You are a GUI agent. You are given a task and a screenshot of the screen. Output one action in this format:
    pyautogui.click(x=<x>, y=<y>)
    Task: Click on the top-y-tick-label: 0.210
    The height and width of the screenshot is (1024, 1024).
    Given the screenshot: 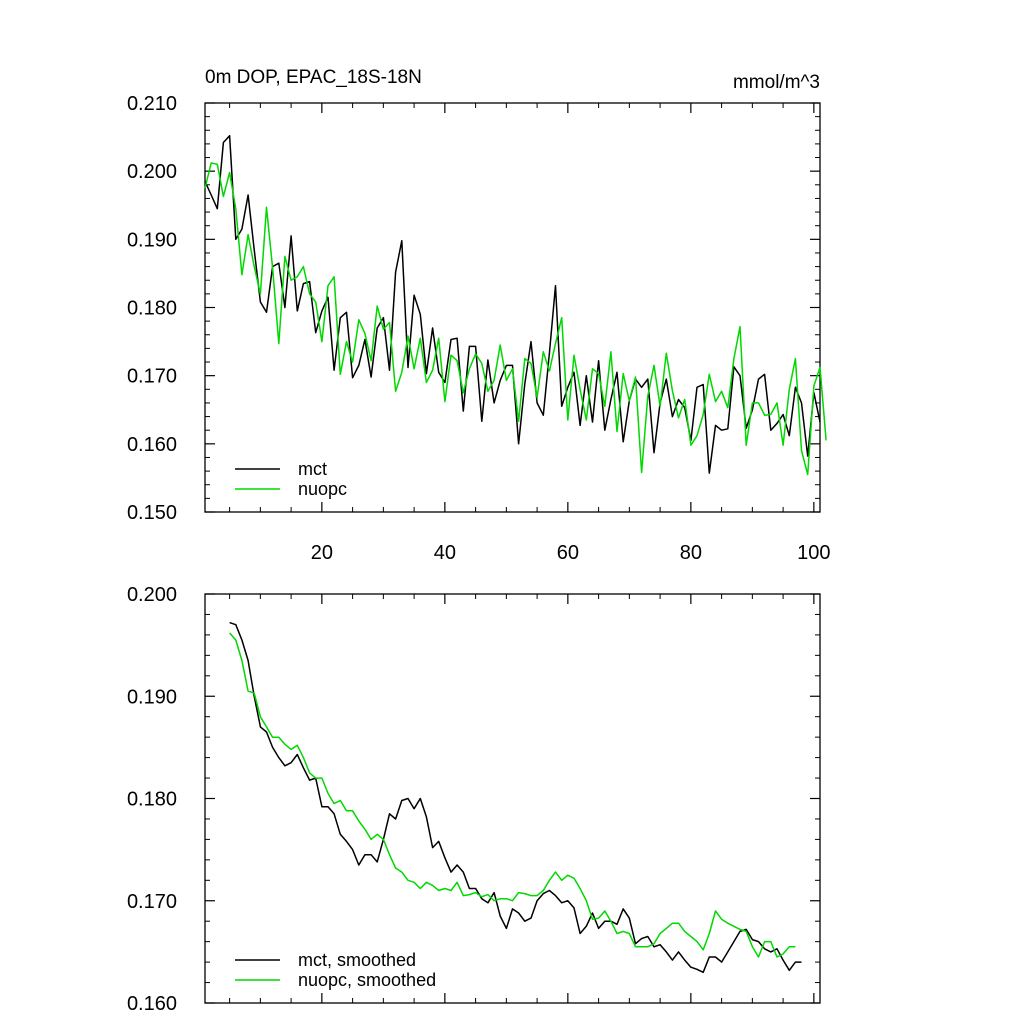 What is the action you would take?
    pyautogui.click(x=152, y=104)
    